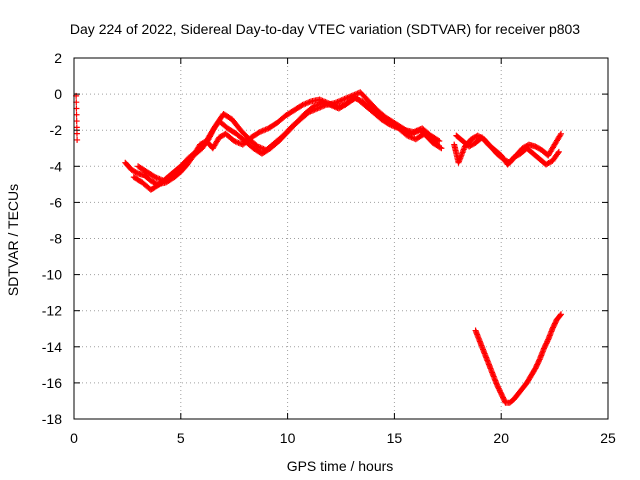 The width and height of the screenshot is (640, 480). Describe the element at coordinates (58, 94) in the screenshot. I see `y-tick-label: 0` at that location.